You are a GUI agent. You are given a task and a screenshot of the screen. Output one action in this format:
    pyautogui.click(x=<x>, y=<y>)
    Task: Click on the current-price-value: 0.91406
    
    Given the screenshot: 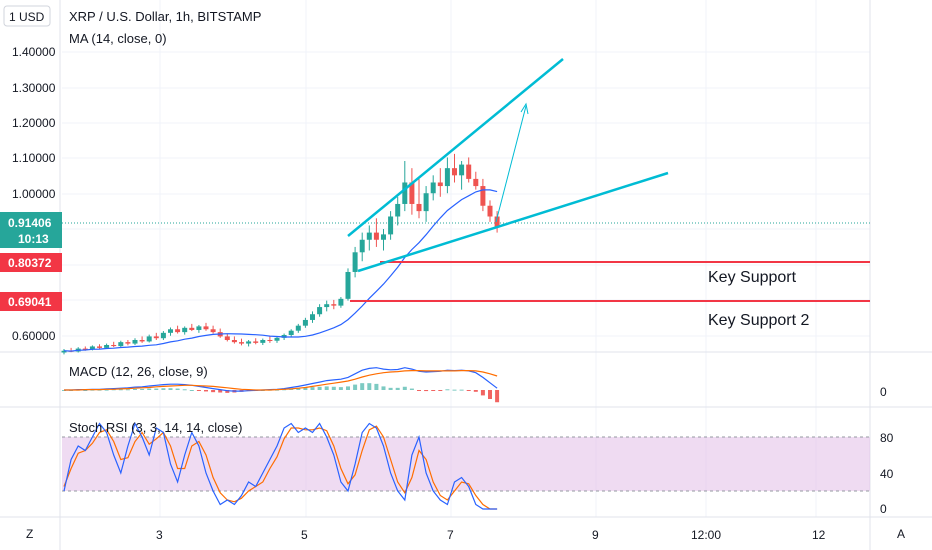 What is the action you would take?
    pyautogui.click(x=30, y=223)
    